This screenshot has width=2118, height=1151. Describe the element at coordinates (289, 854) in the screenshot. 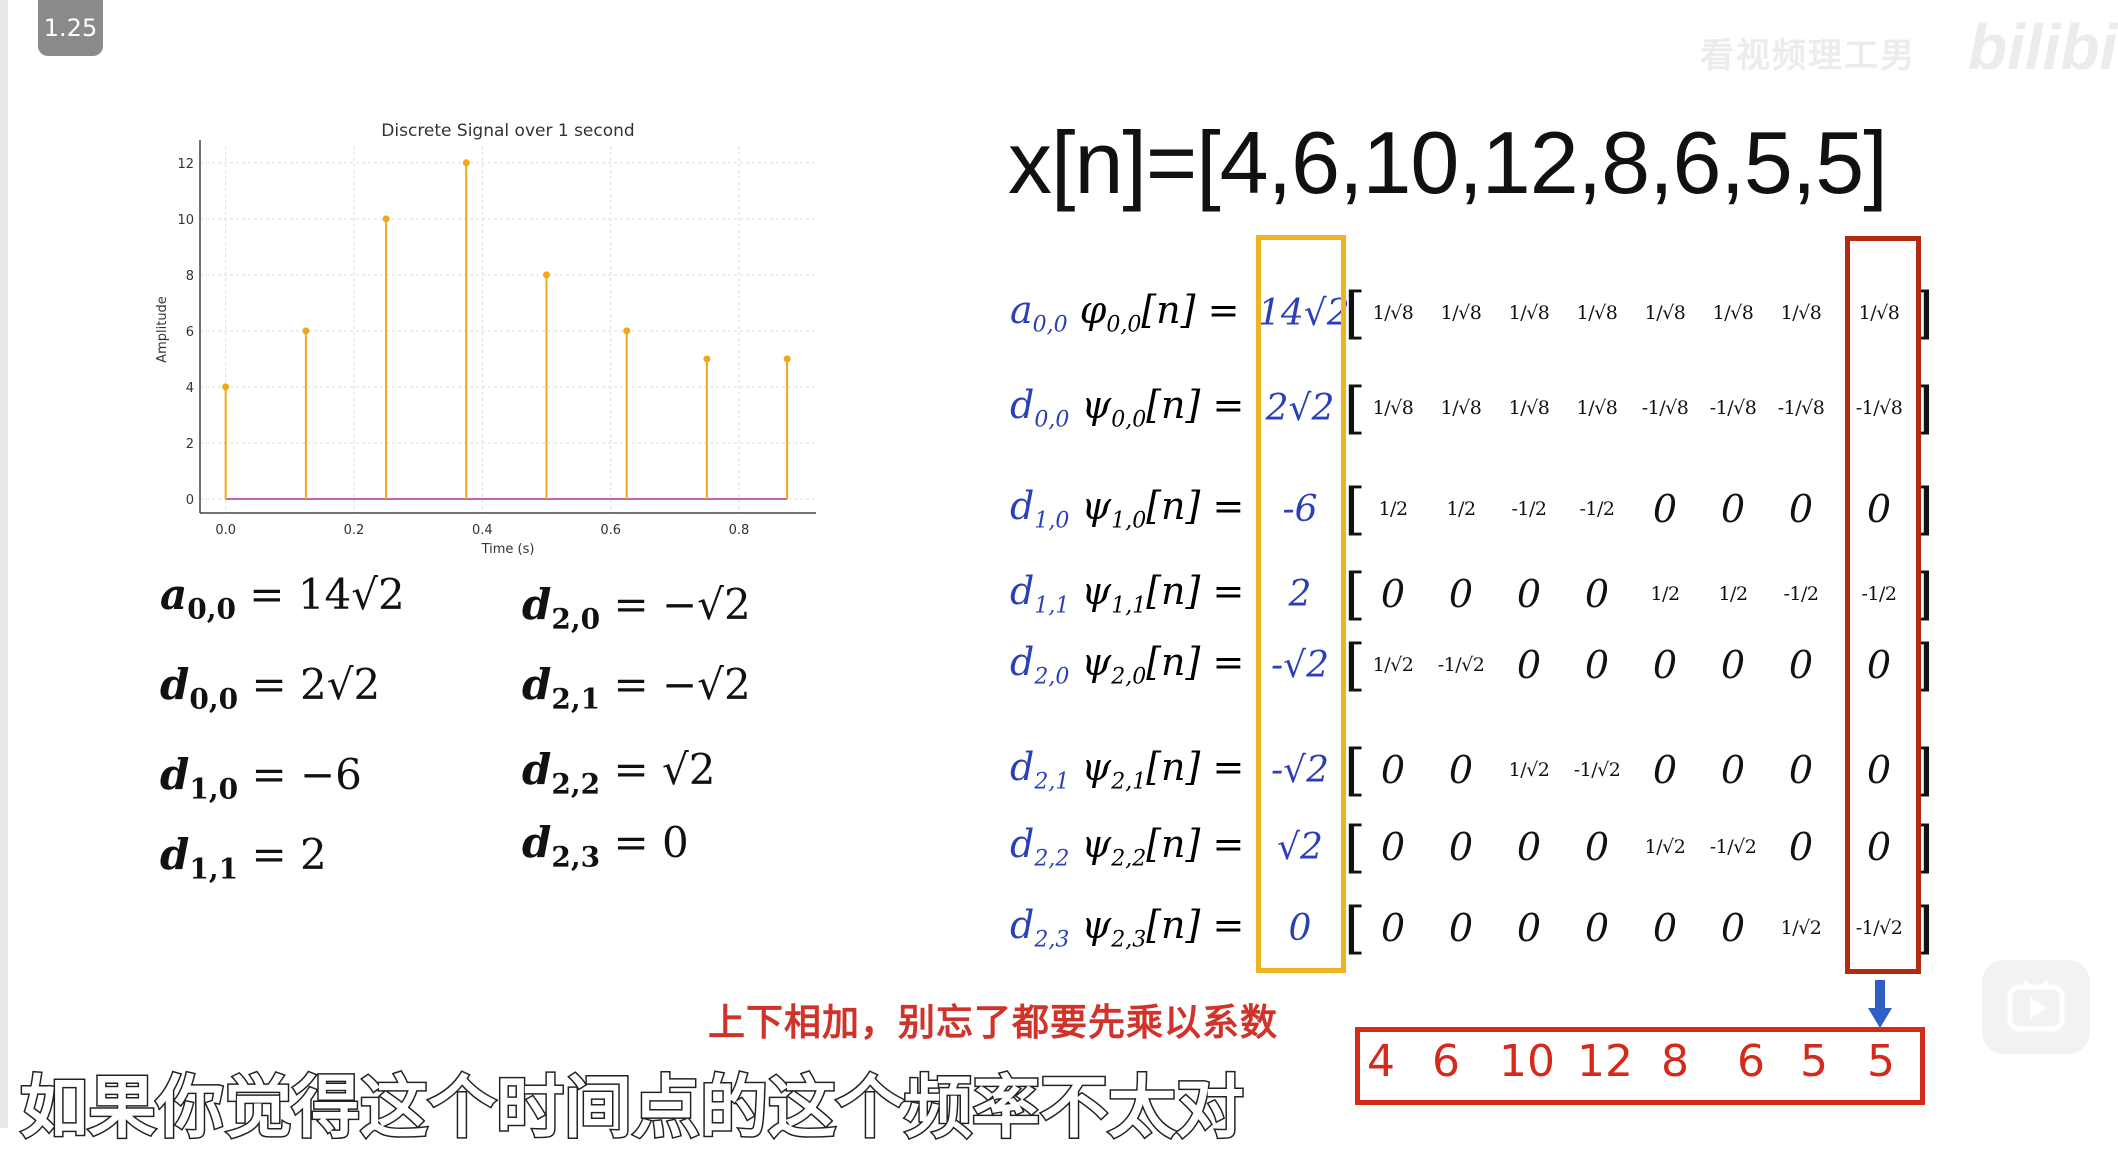

I see `coef-value: = 2` at that location.